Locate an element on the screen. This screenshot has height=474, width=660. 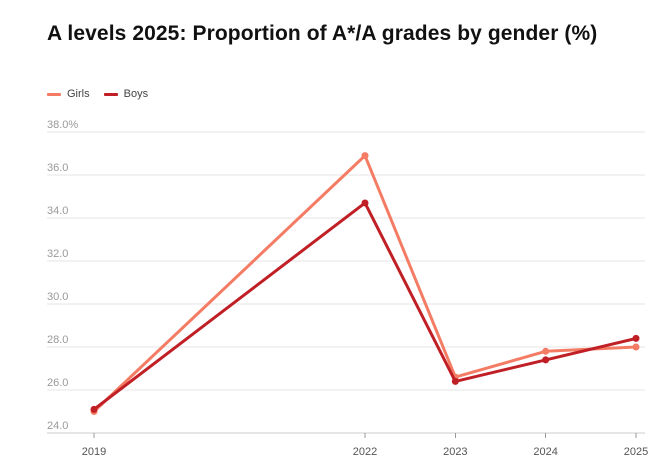
x-axis-ticks: 2019 2022 2023 2024 2025 is located at coordinates (365, 445).